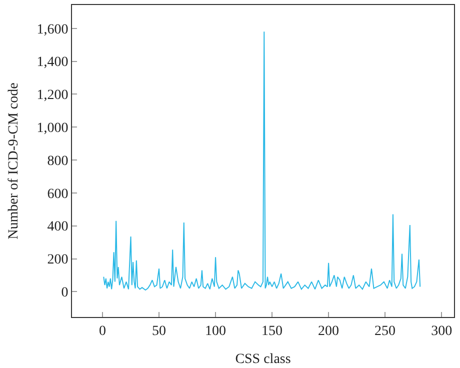 Image resolution: width=460 pixels, height=368 pixels. I want to click on x-tick-label: 0, so click(102, 331).